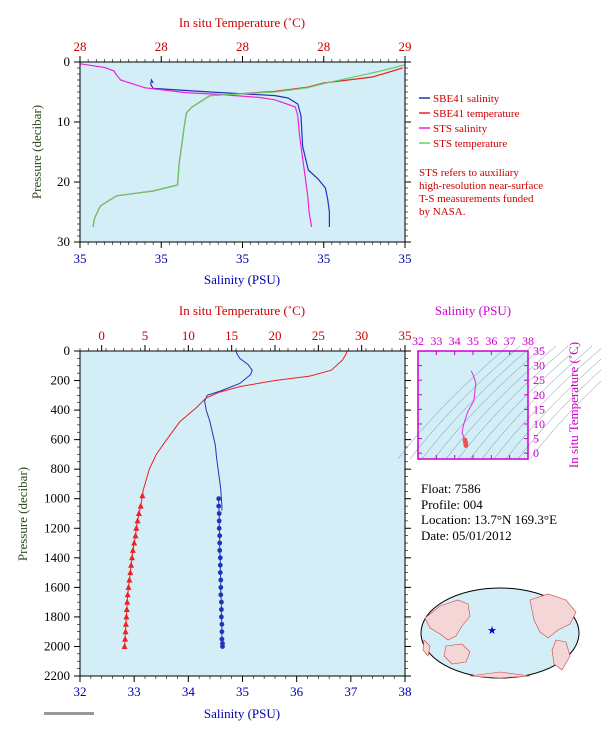 The image size is (601, 736). I want to click on top-temp-tick-label: 29, so click(405, 46).